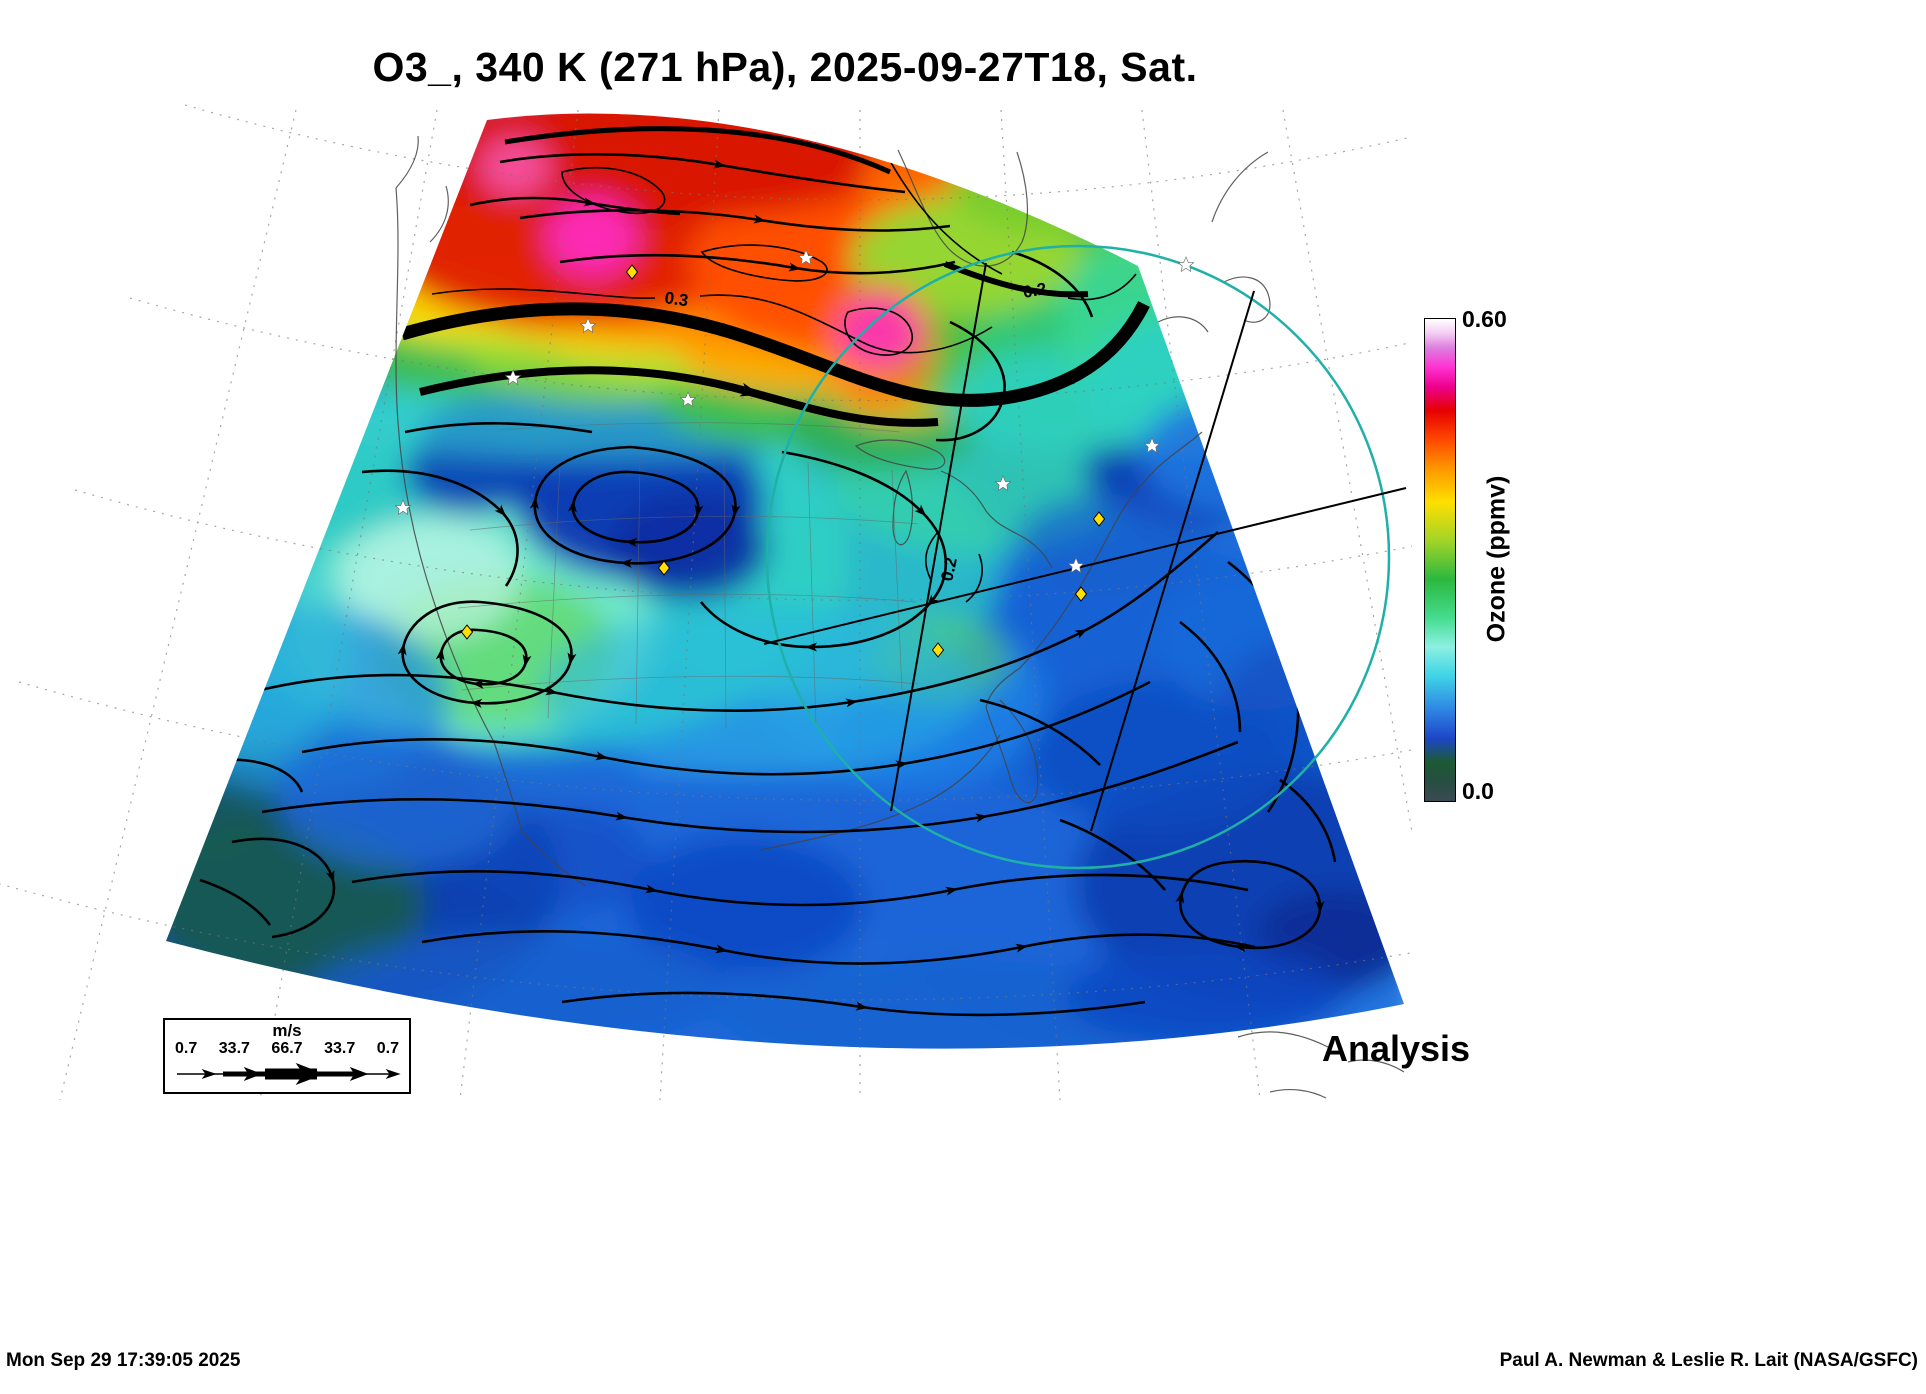  What do you see at coordinates (289, 1074) in the screenshot?
I see `wind-scale-arrows-icon` at bounding box center [289, 1074].